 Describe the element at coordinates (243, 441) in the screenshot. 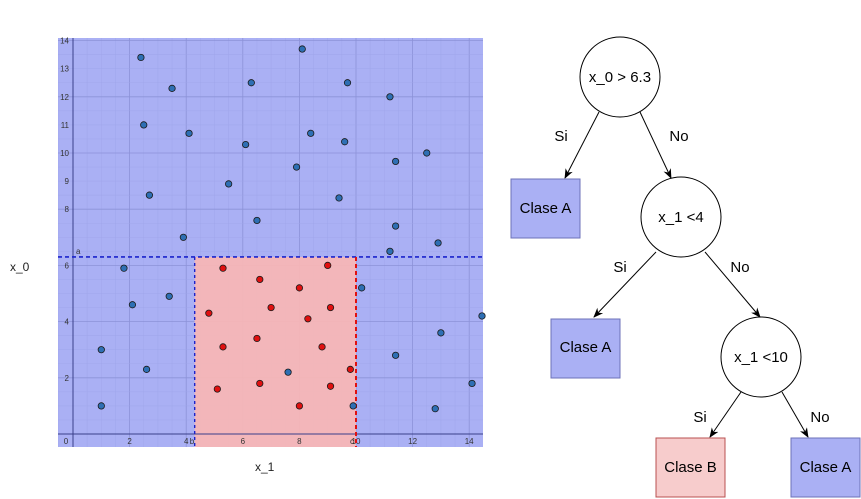

I see `x-tick-label: 6` at that location.